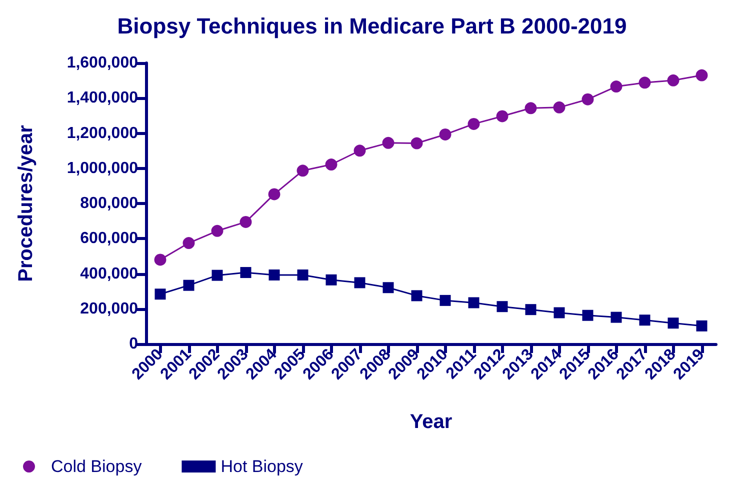  I want to click on y-tick-label: 800,000, so click(109, 203).